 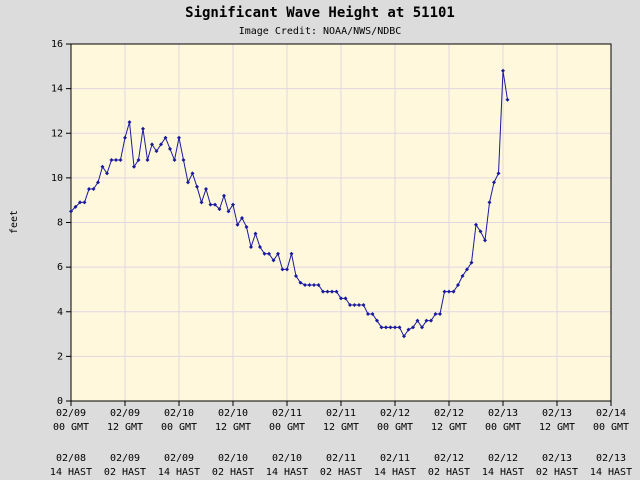 I want to click on chart-subtitle: Image Credit: NOAA/NWS/NDBC, so click(x=320, y=31).